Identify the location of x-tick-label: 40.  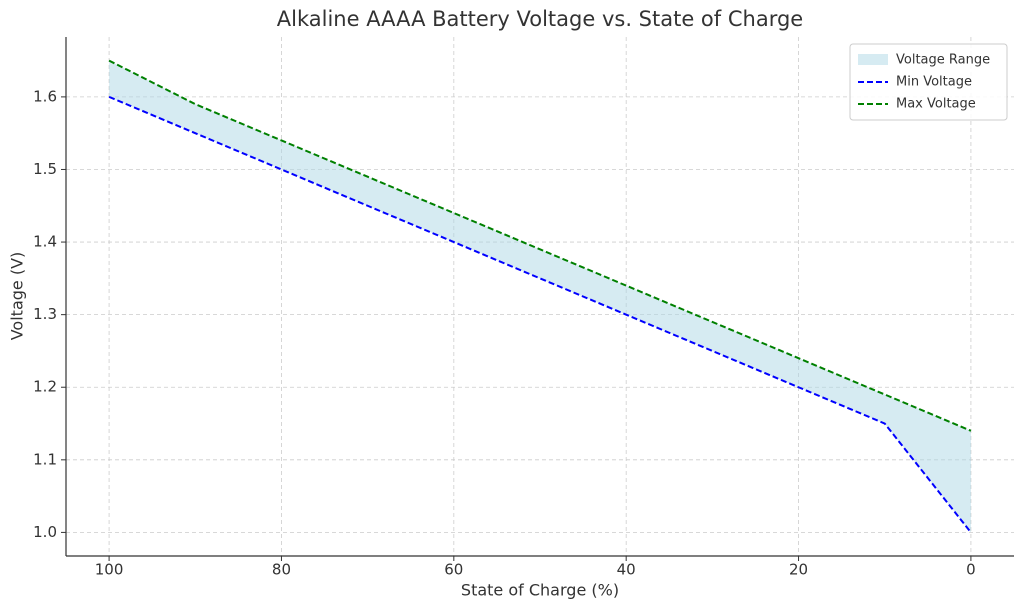
(626, 570).